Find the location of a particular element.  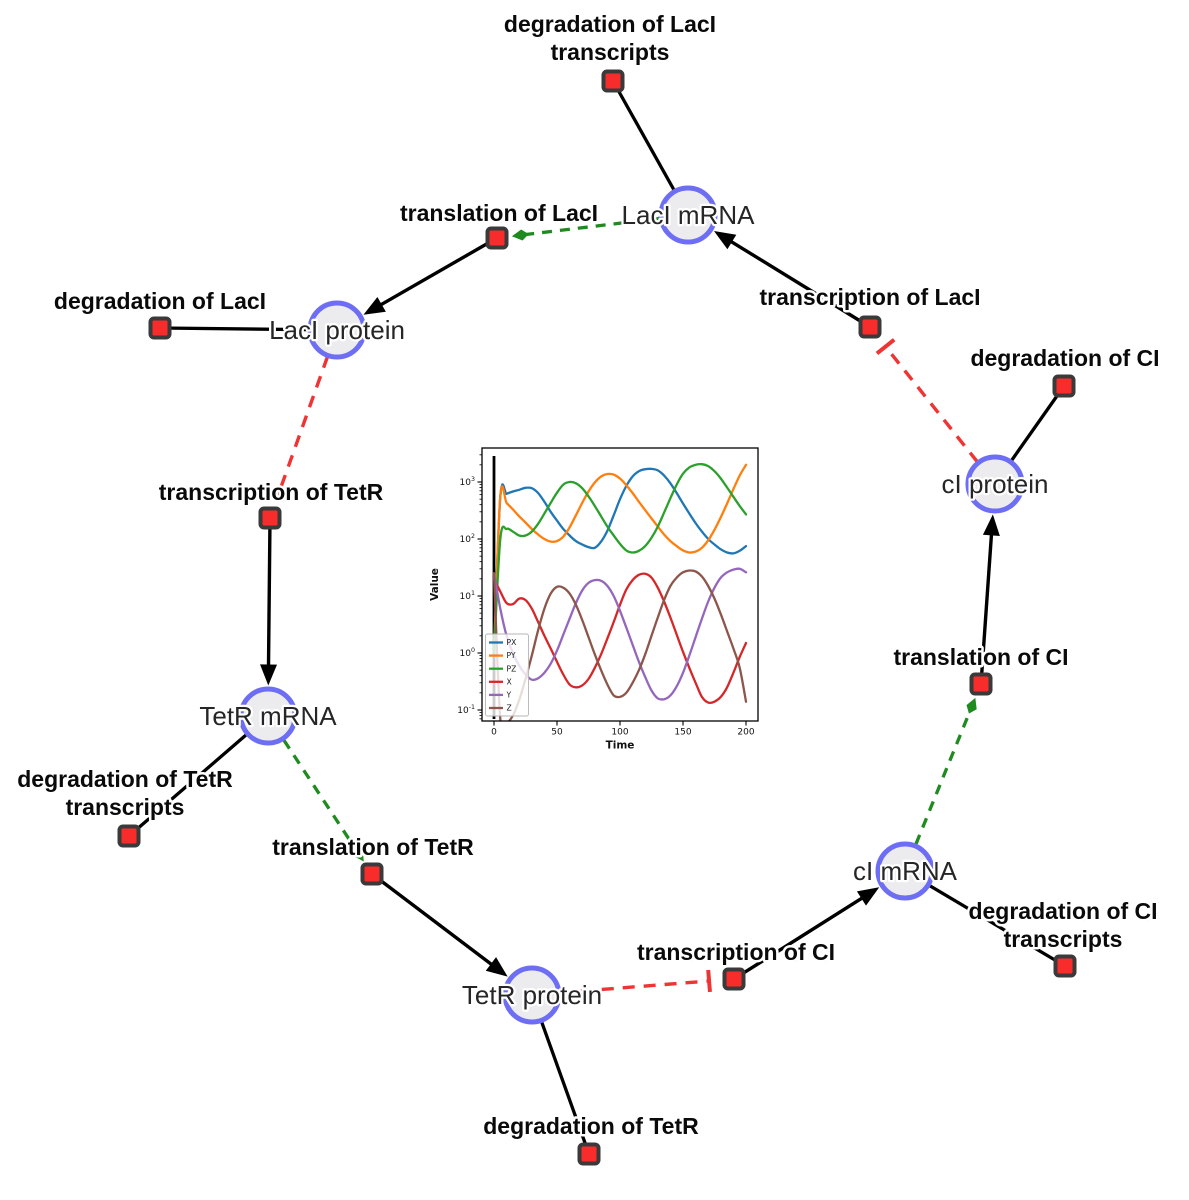

reaction-label-txn_laci: transcription of LacI is located at coordinates (869, 297).